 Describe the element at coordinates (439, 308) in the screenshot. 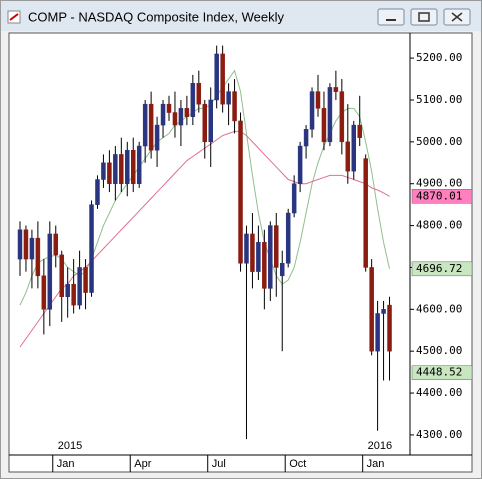

I see `y-tick-label: 4600.00` at that location.